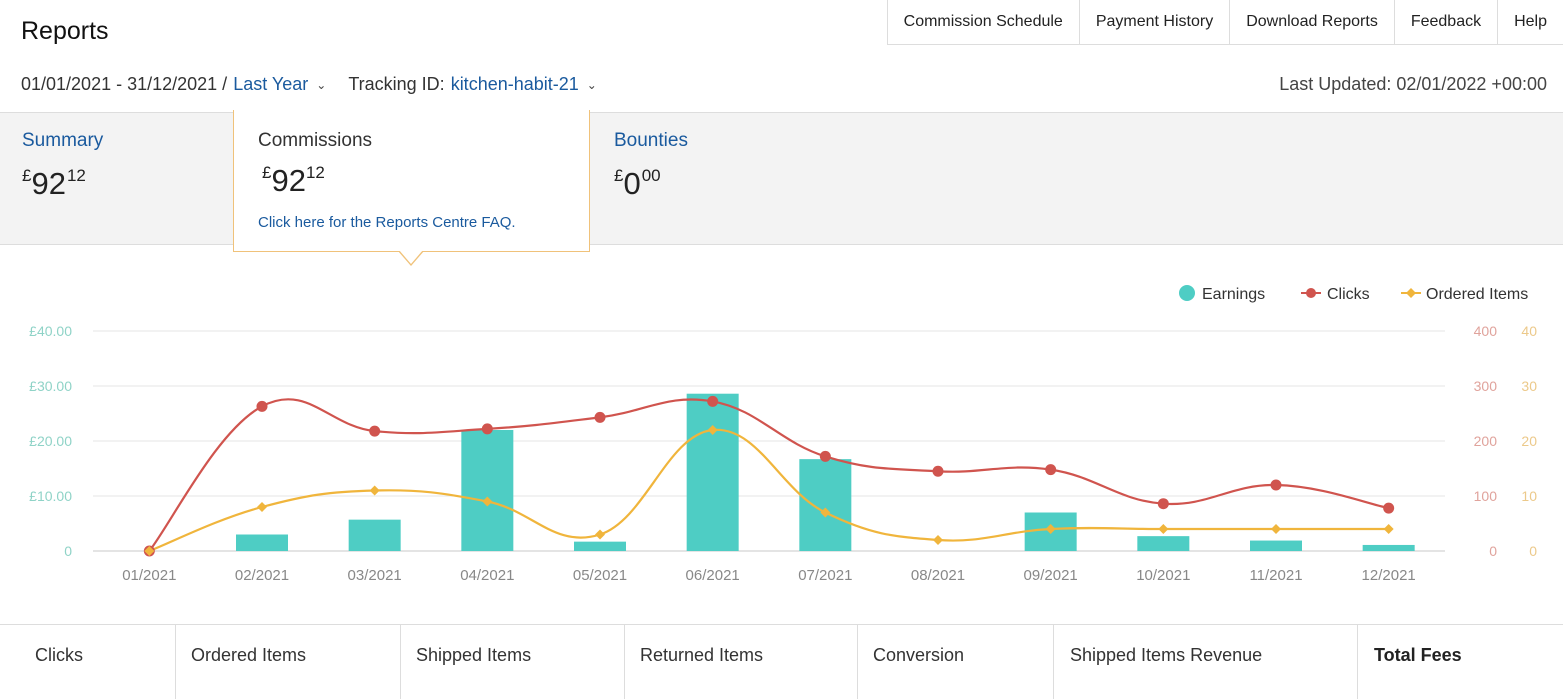 The width and height of the screenshot is (1563, 699). I want to click on tab-commissions-label: Commissions, so click(315, 140).